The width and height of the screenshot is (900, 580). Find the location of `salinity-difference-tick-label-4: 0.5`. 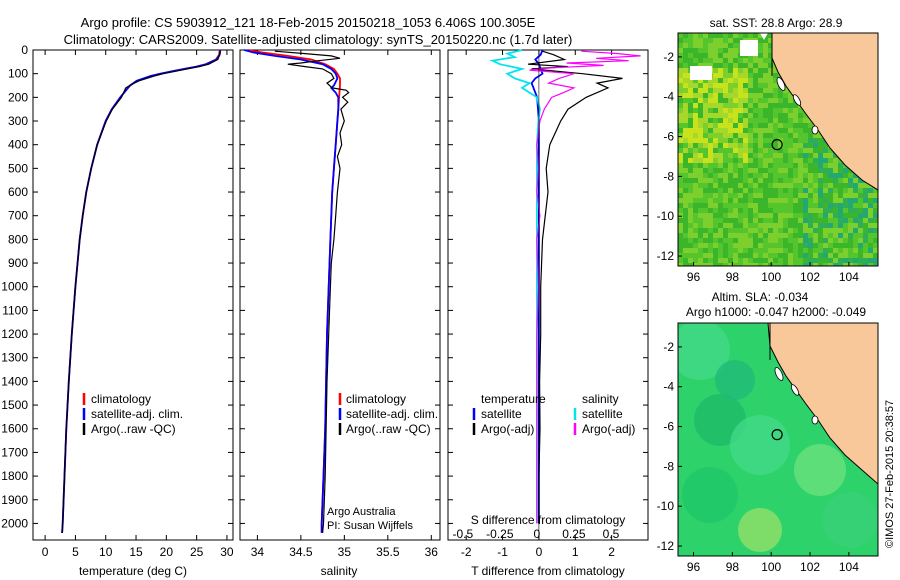

salinity-difference-tick-label-4: 0.5 is located at coordinates (611, 534).